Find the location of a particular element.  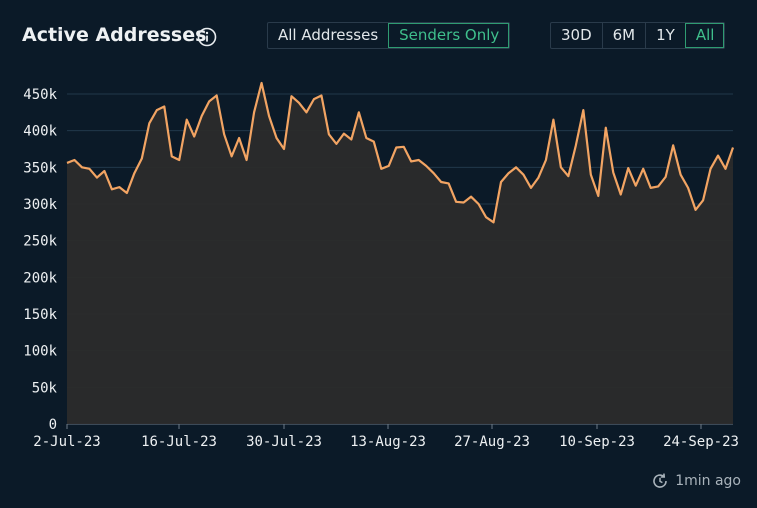

x-tick-label: 16-Jul-23 is located at coordinates (179, 442).